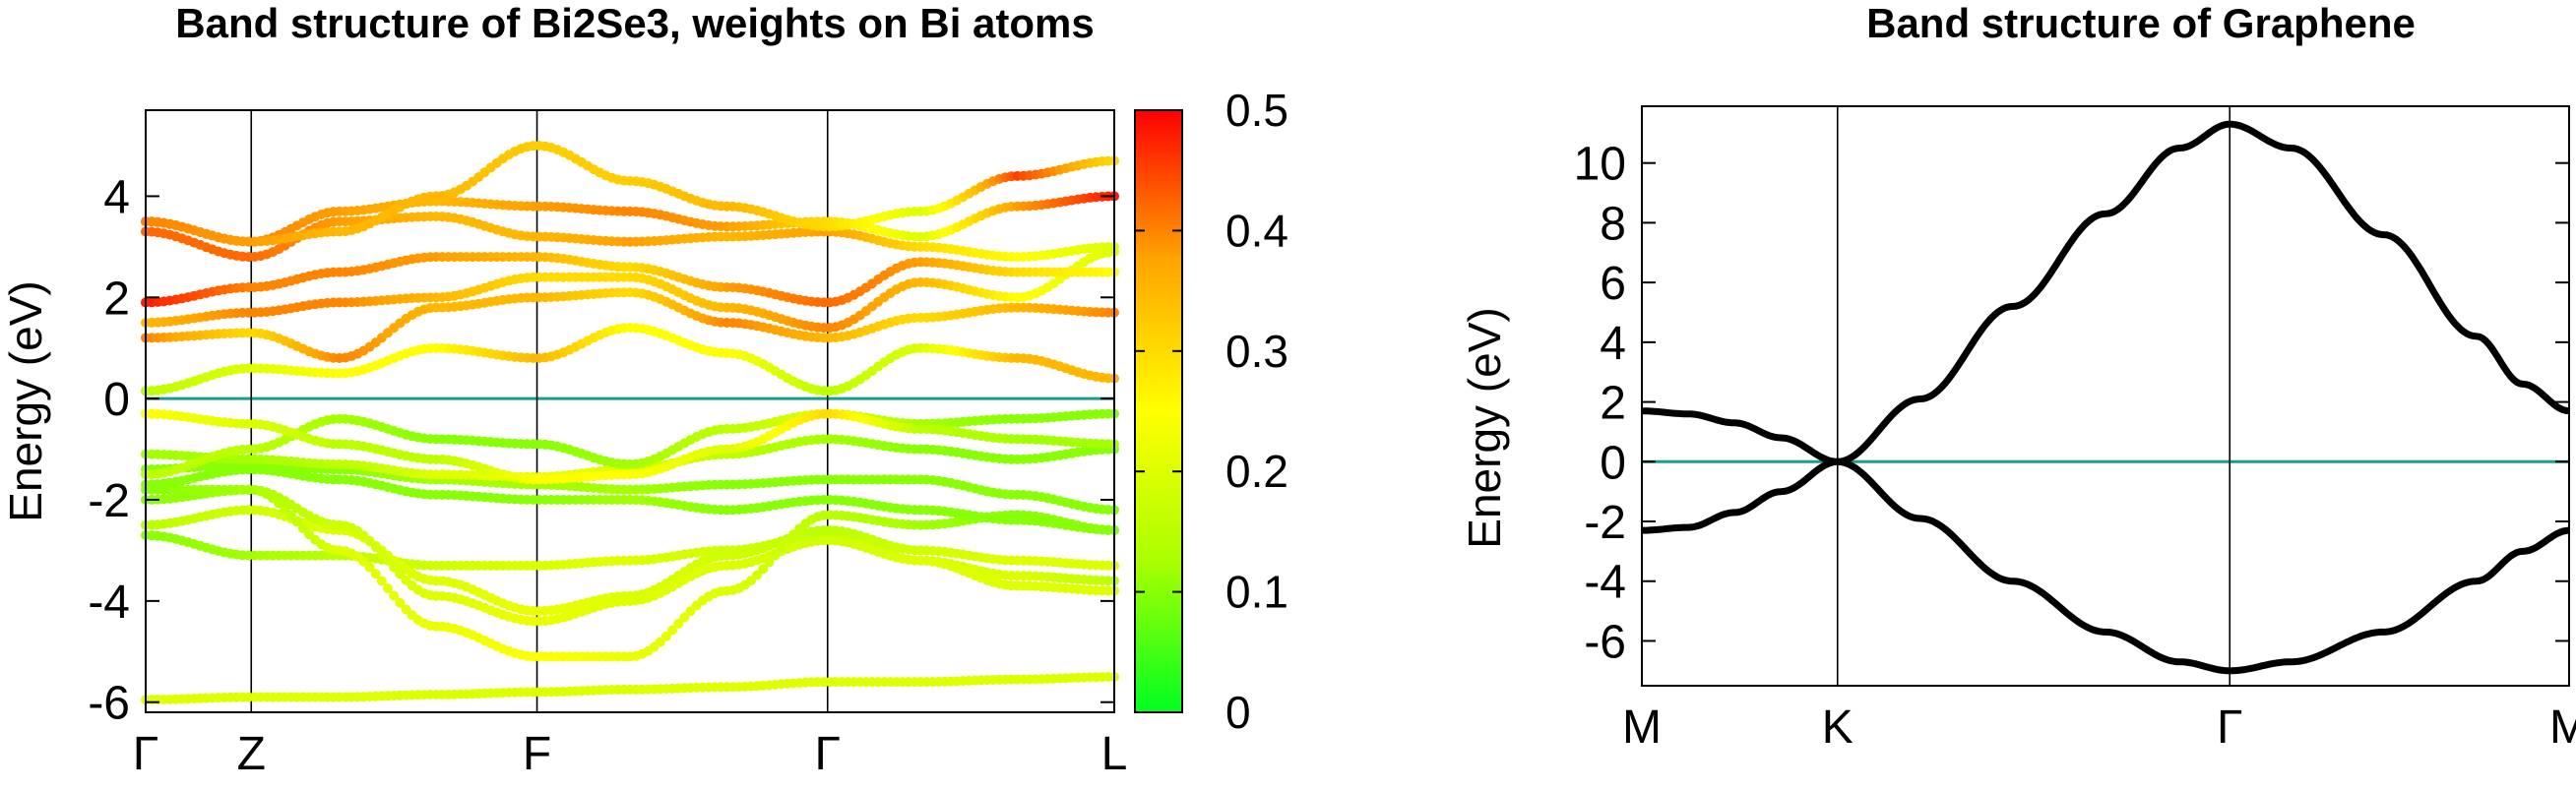  Describe the element at coordinates (537, 754) in the screenshot. I see `x-tick-label: F` at that location.